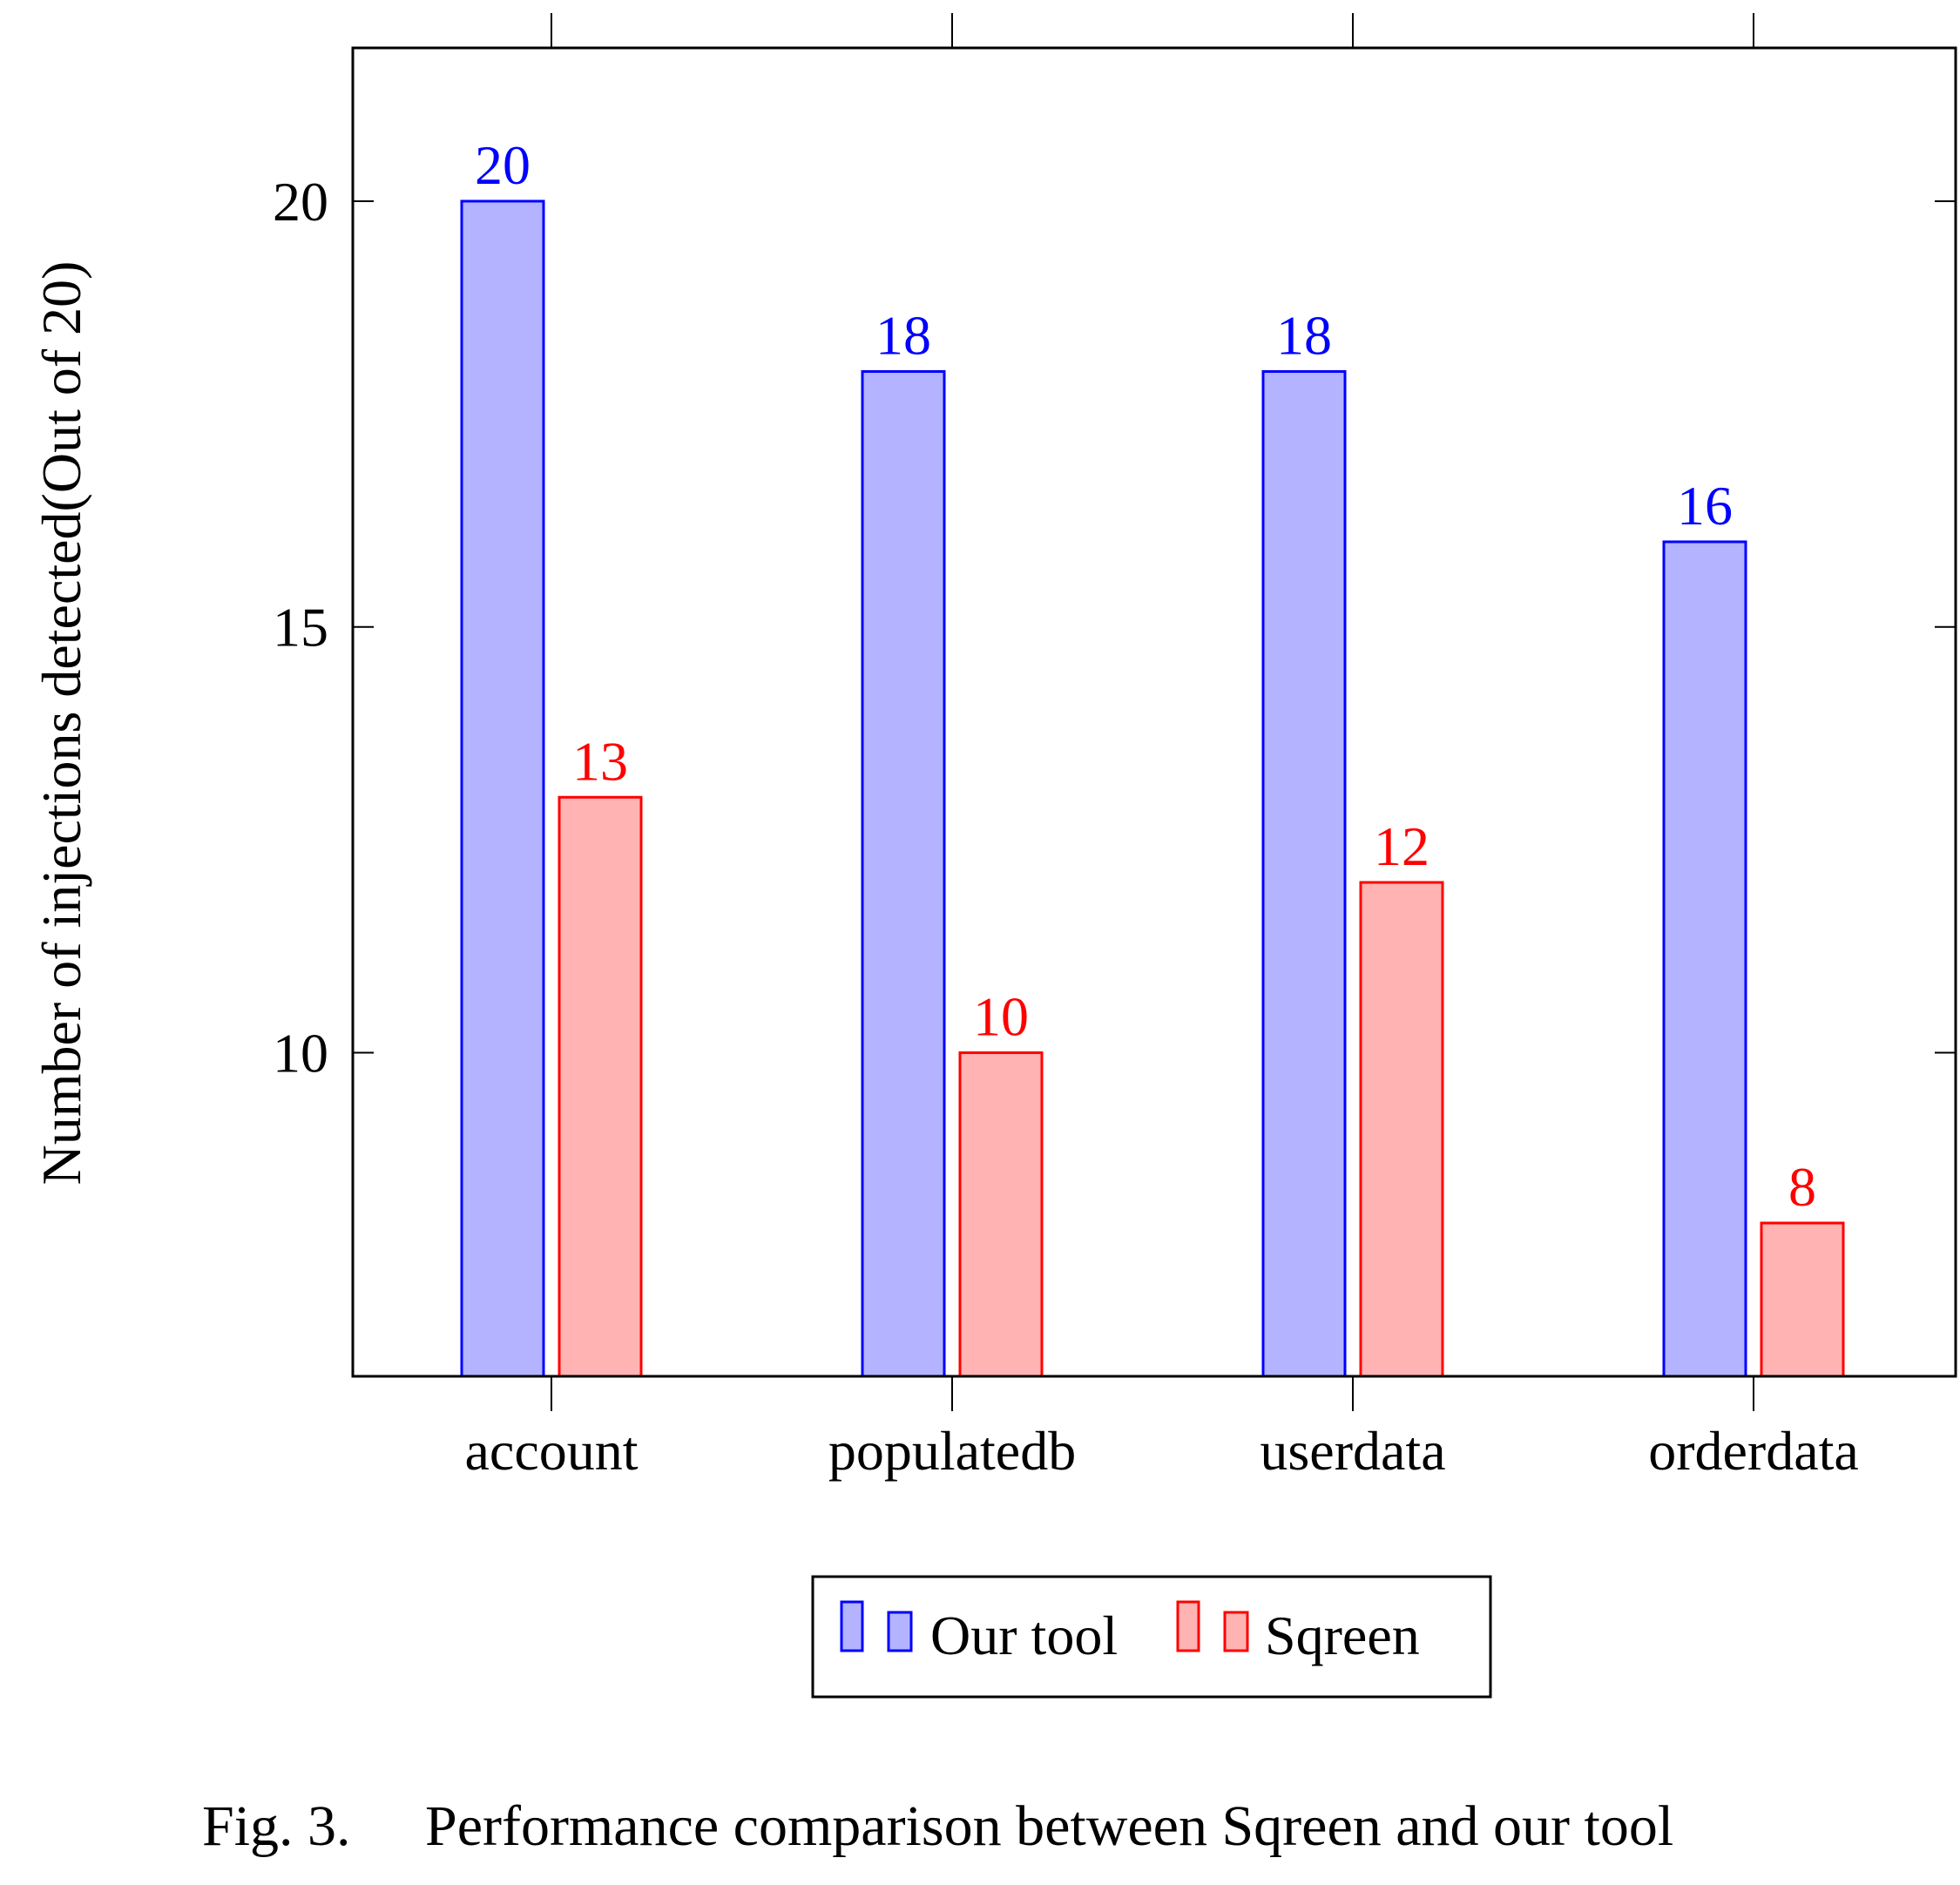 The image size is (1960, 1885). What do you see at coordinates (1024, 1635) in the screenshot?
I see `legend-label-our-tool: Our tool` at bounding box center [1024, 1635].